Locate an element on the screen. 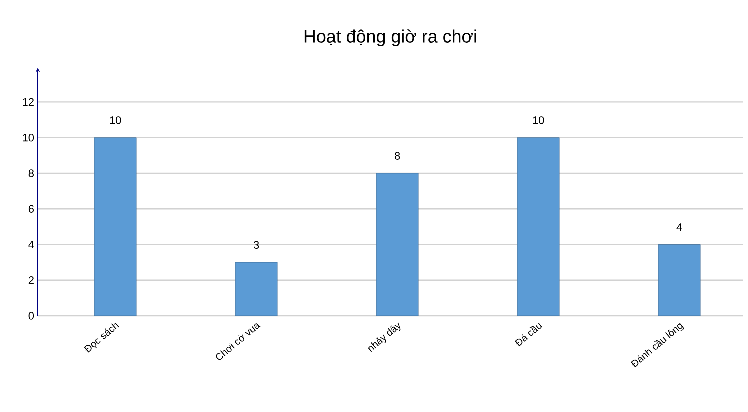 Image resolution: width=748 pixels, height=412 pixels. y-tick-label: 12 is located at coordinates (28, 102).